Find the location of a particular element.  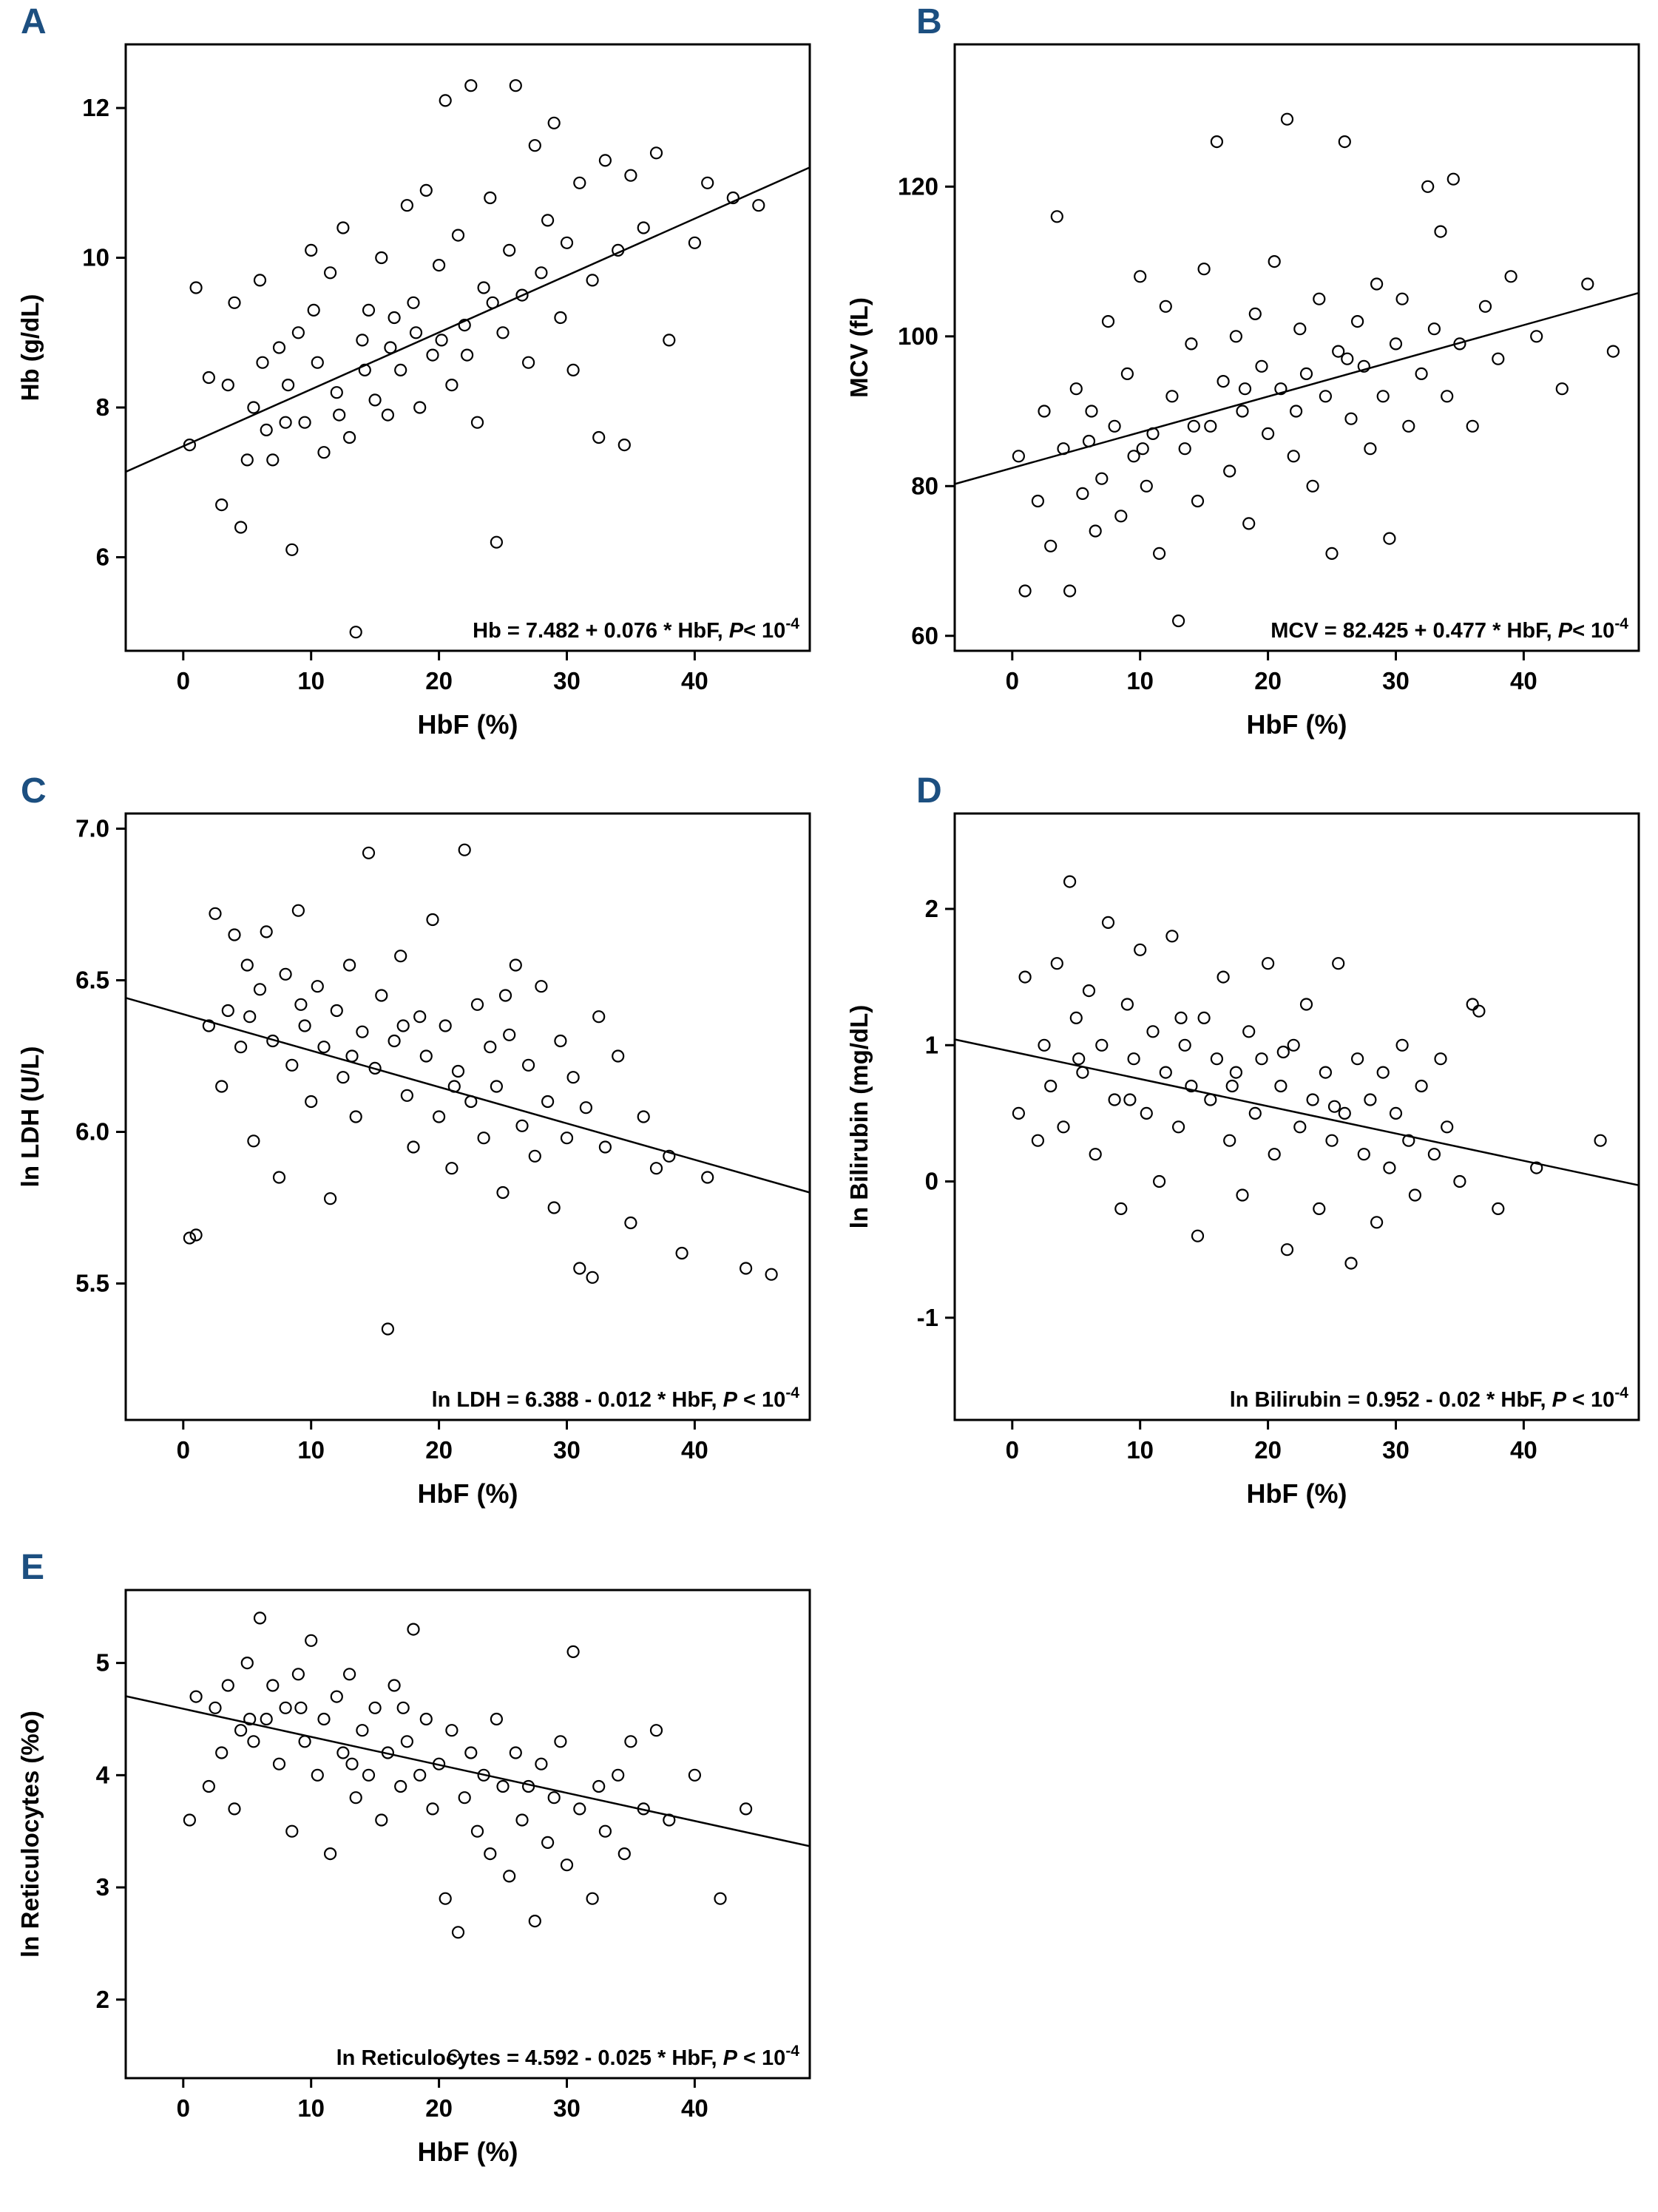

svg-text: MCV (fL) is located at coordinates (859, 347).